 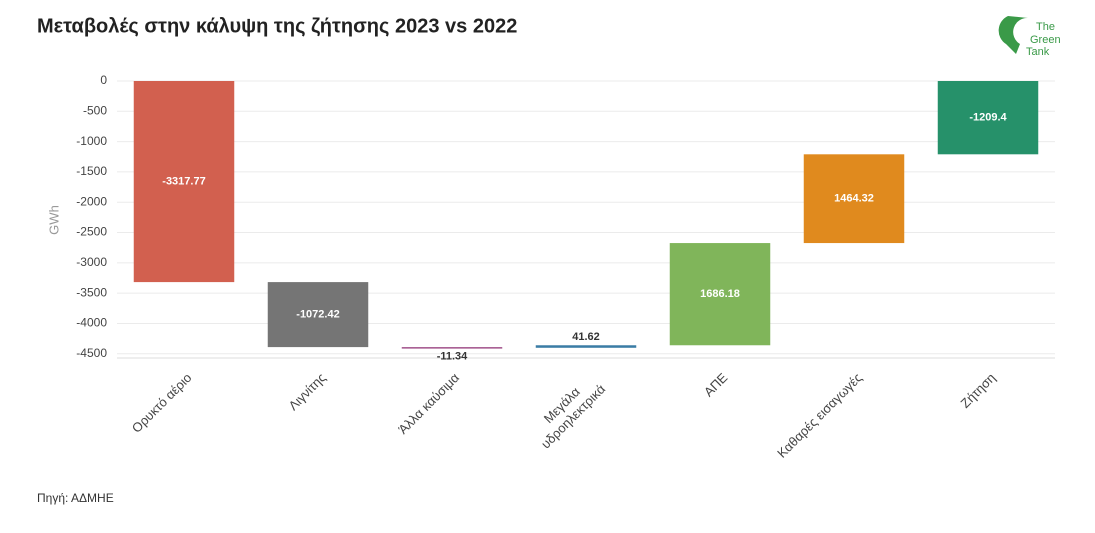 What do you see at coordinates (91, 141) in the screenshot?
I see `y-tick-label: -1000` at bounding box center [91, 141].